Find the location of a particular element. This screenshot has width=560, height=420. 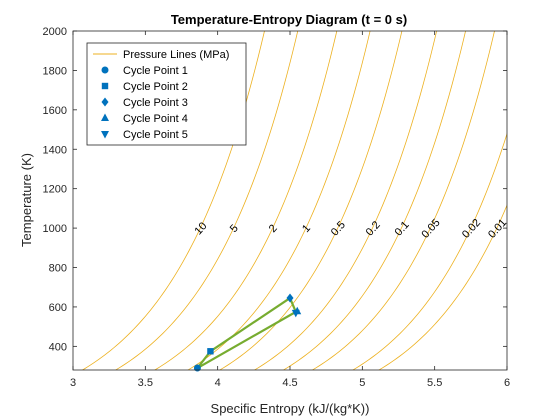

x-tick-label: 3.5 is located at coordinates (145, 383).